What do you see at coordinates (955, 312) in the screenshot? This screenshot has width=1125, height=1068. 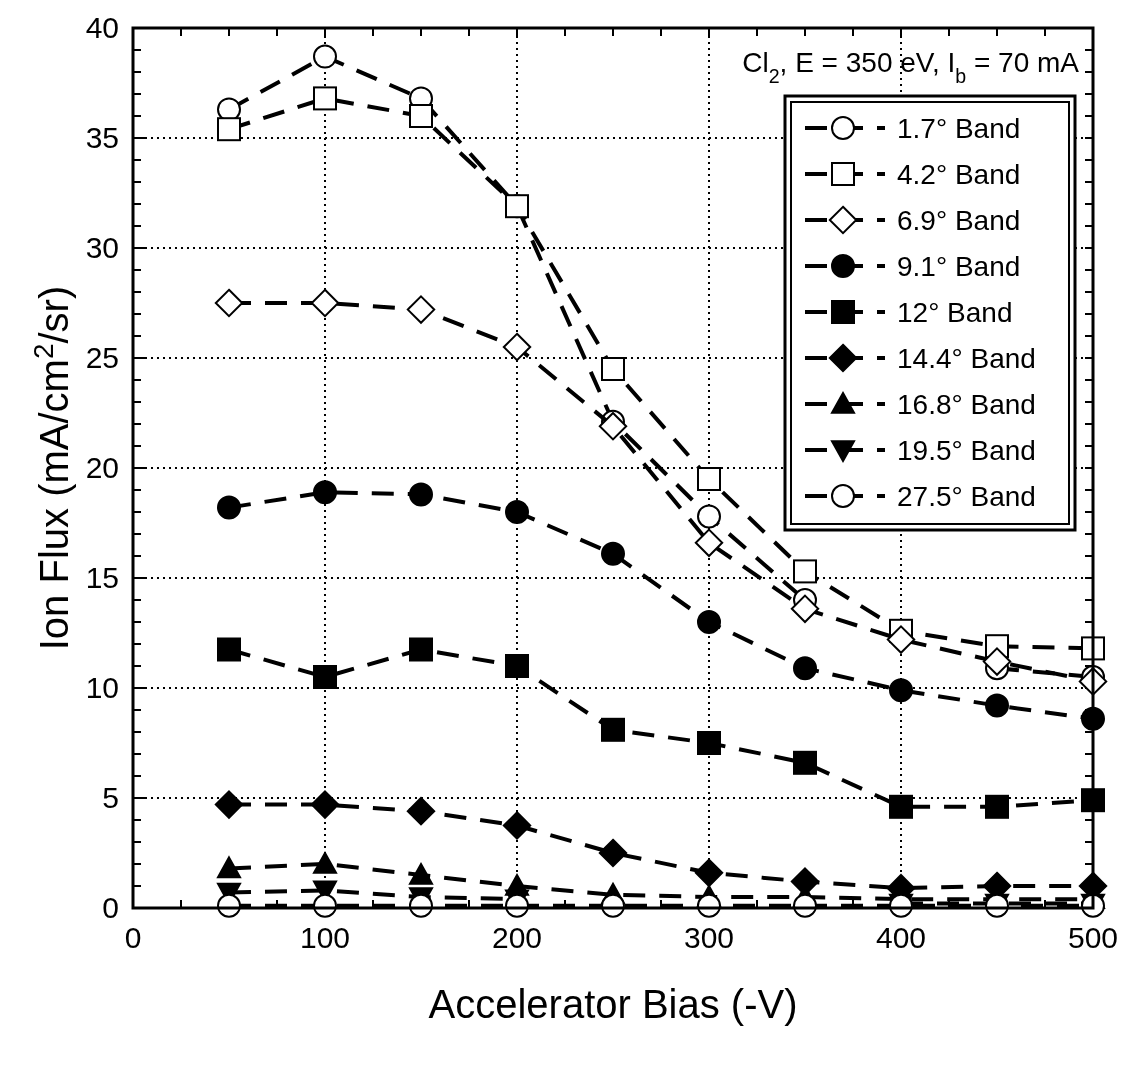 I see `legend-label: 12° Band` at bounding box center [955, 312].